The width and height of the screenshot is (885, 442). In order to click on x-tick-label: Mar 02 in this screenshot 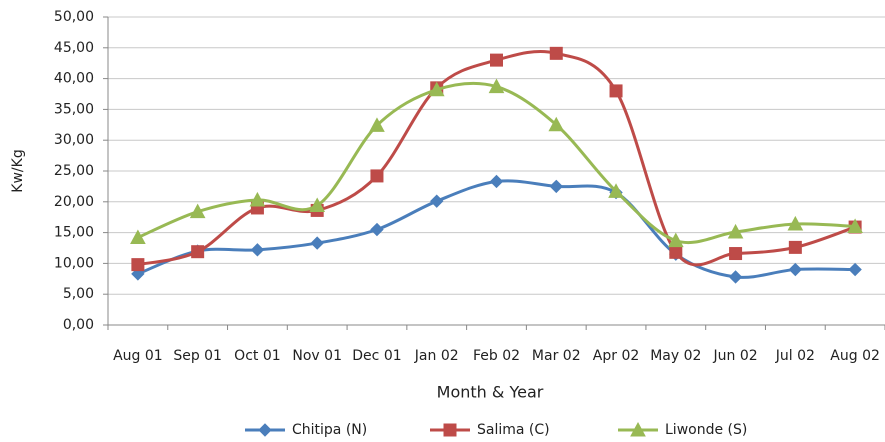, I will do `click(556, 356)`.